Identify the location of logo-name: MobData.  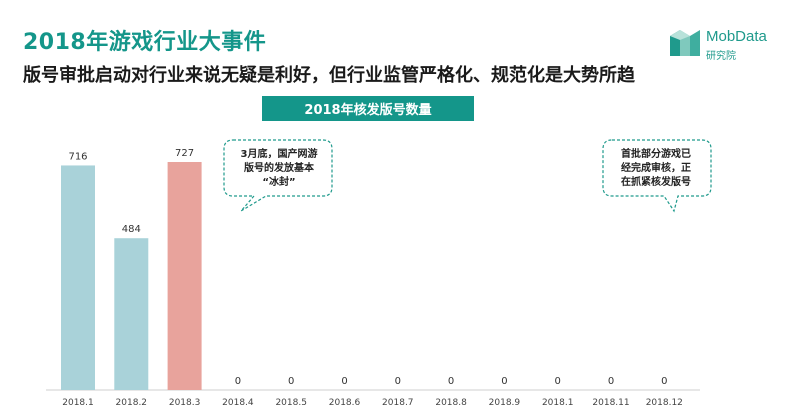
(736, 36).